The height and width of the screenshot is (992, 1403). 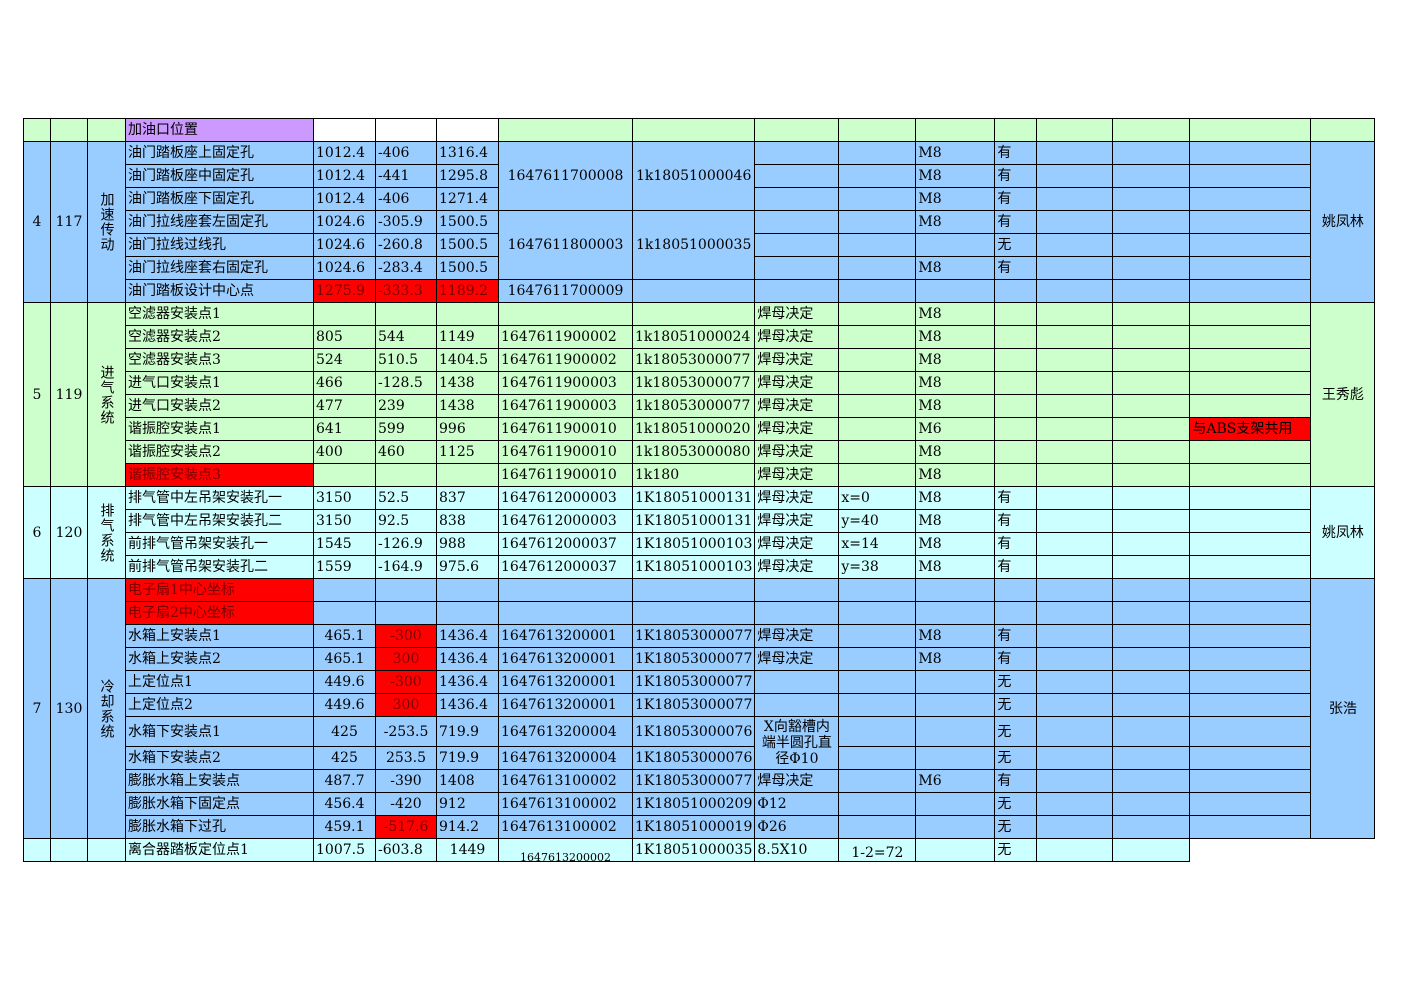 What do you see at coordinates (467, 429) in the screenshot?
I see `coord-z: 996` at bounding box center [467, 429].